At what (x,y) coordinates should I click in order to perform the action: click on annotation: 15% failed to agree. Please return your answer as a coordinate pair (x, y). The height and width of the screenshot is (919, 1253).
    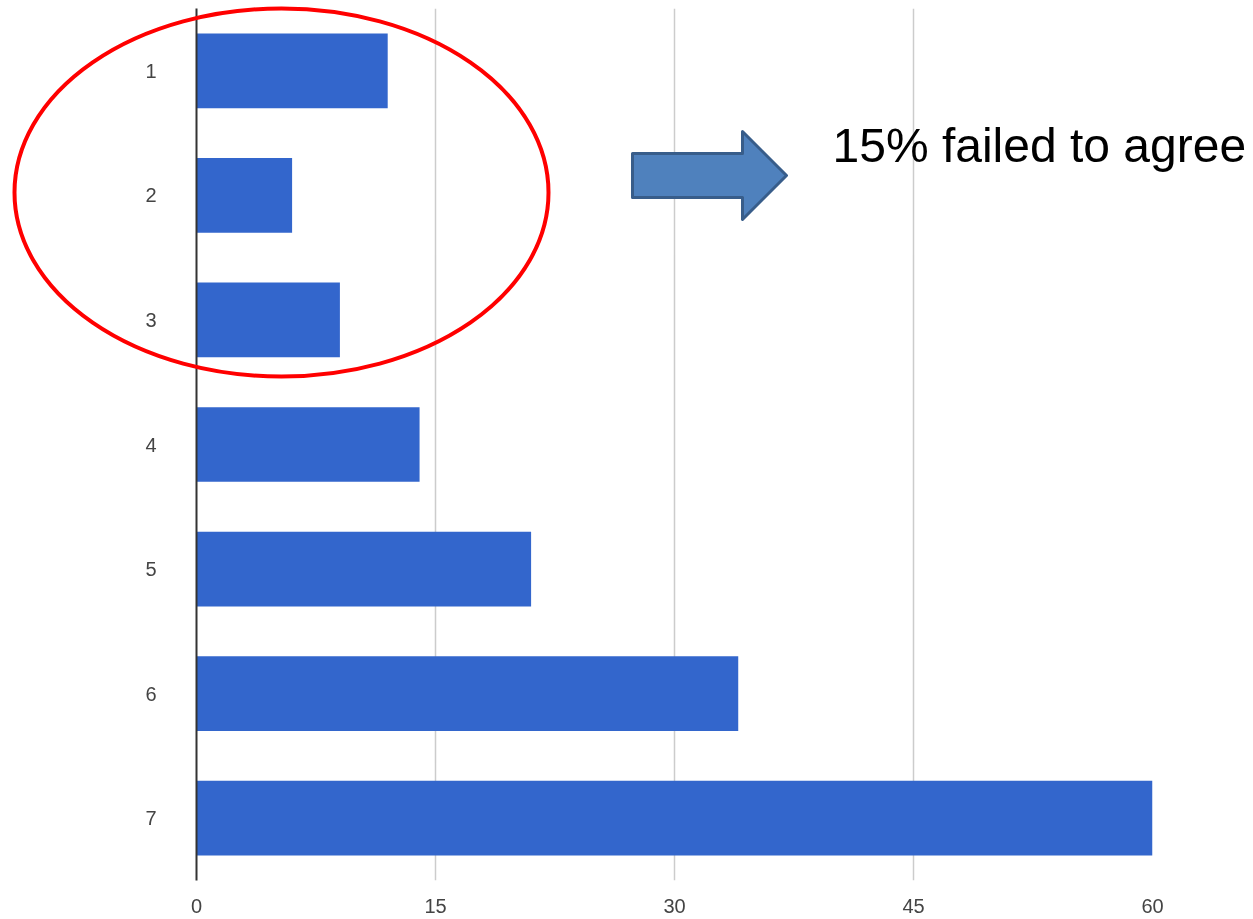
    Looking at the image, I should click on (1039, 145).